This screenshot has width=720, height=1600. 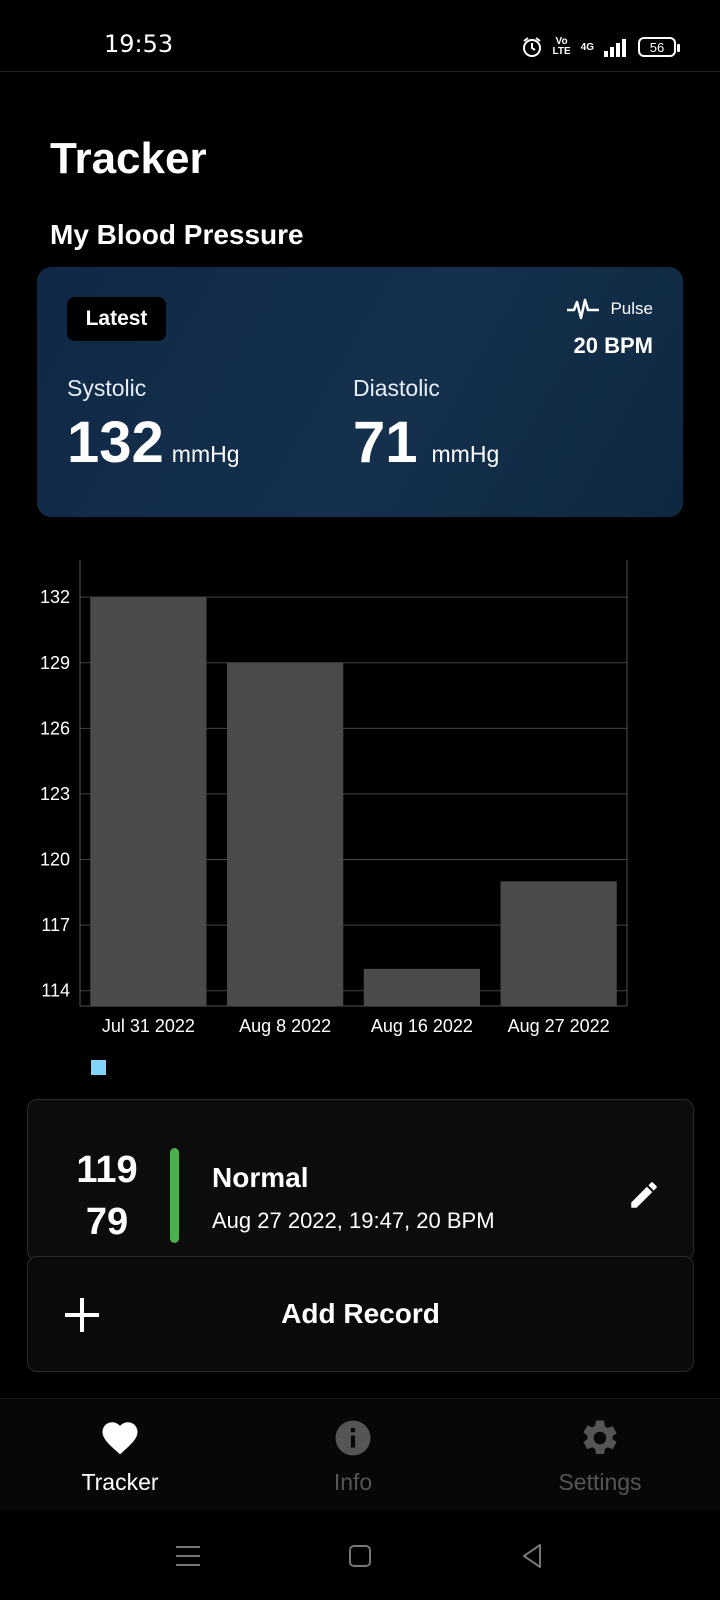 I want to click on pulse-label: Pulse, so click(x=631, y=308).